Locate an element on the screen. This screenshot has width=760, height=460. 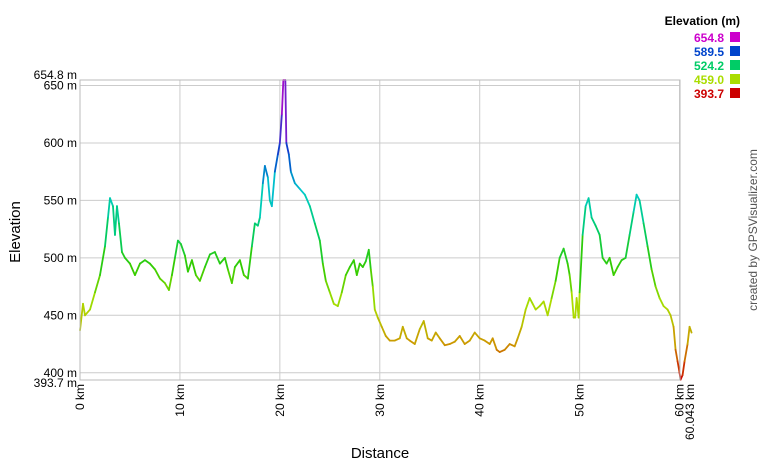
y-tick-label: 550 m is located at coordinates (60, 200).